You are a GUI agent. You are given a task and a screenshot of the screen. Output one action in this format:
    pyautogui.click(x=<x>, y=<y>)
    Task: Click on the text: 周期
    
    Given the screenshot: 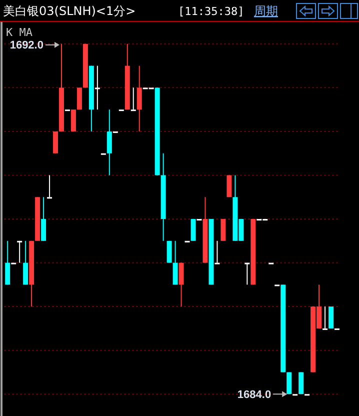 What is the action you would take?
    pyautogui.click(x=266, y=11)
    